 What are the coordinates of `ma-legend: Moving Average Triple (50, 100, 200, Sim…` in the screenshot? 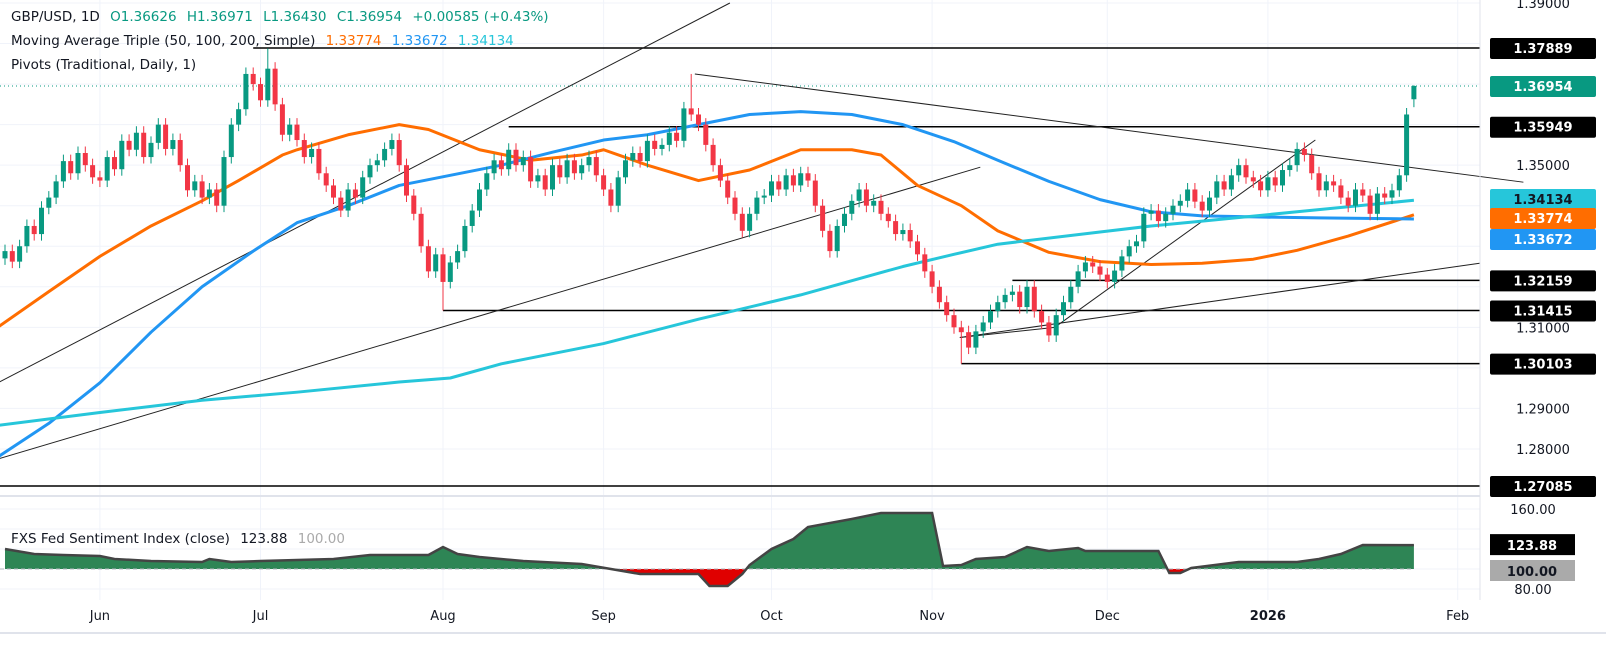 It's located at (265, 41).